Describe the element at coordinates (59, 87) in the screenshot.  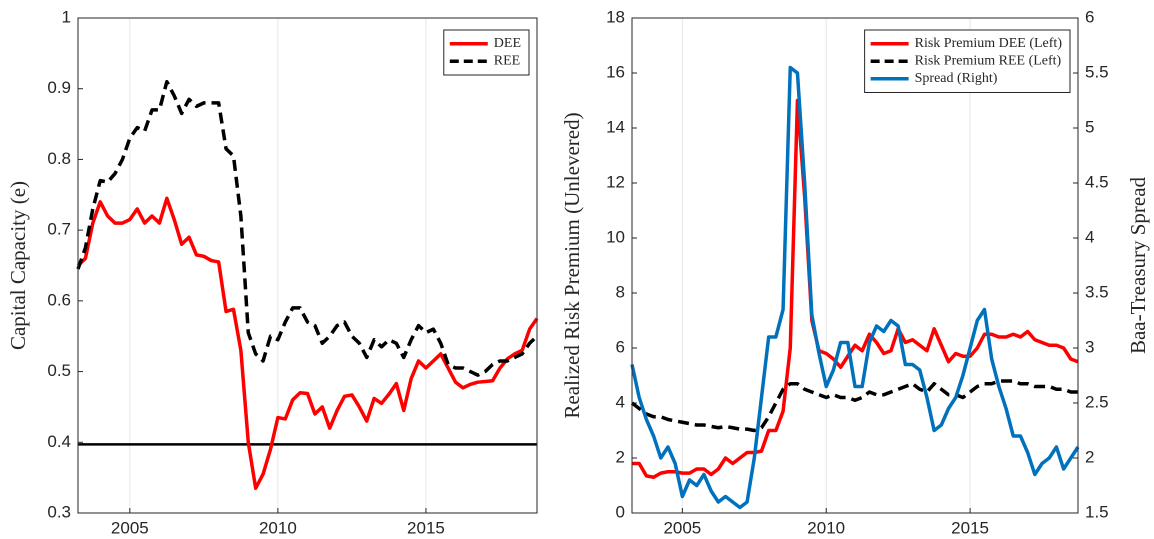
I see `y-tick-label: 0.9` at that location.